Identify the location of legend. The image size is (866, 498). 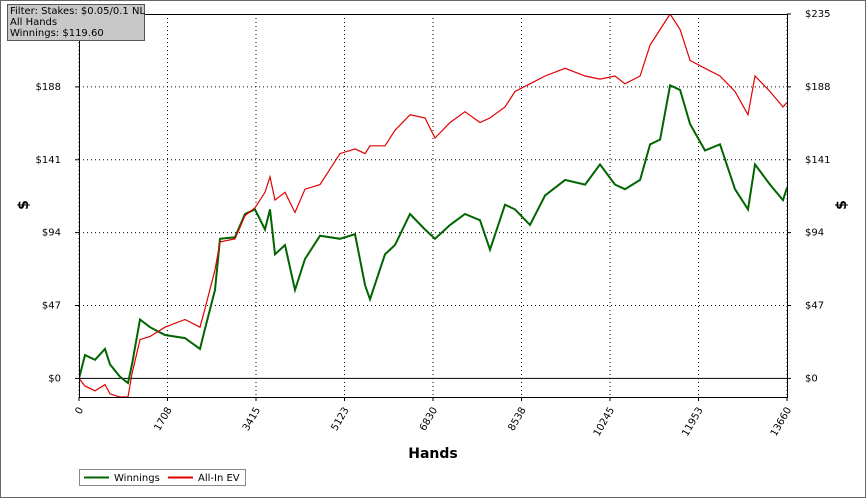
(162, 477).